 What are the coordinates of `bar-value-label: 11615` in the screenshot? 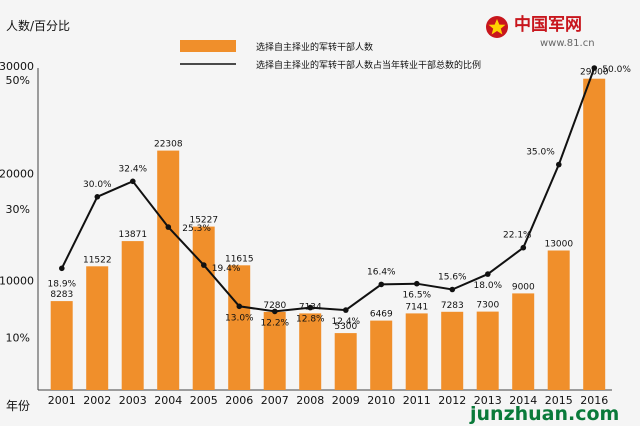 It's located at (239, 259).